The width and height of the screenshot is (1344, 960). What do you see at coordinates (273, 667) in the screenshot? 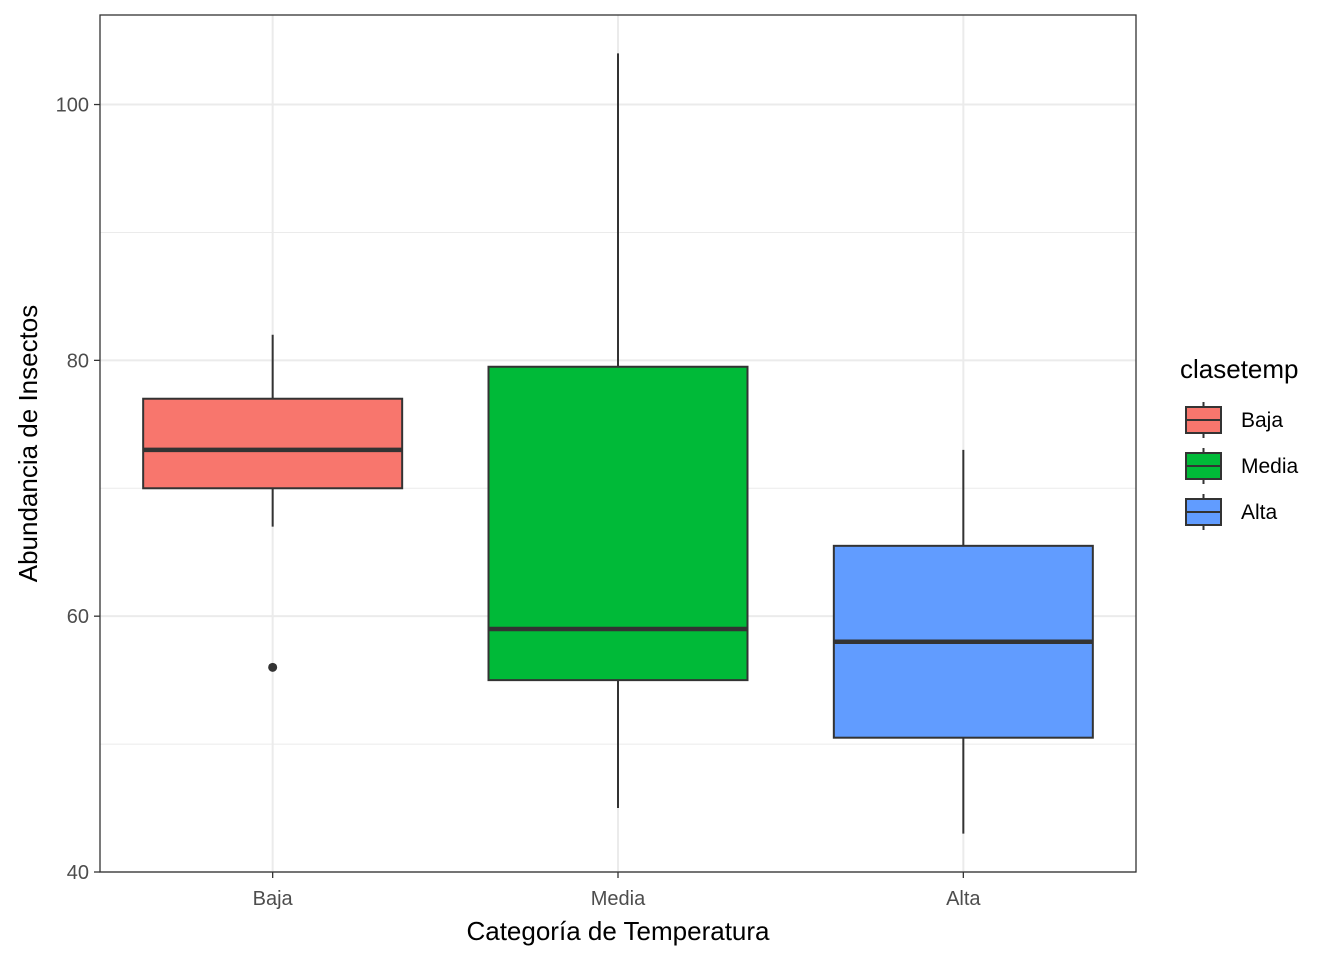
I see `outlier-point` at bounding box center [273, 667].